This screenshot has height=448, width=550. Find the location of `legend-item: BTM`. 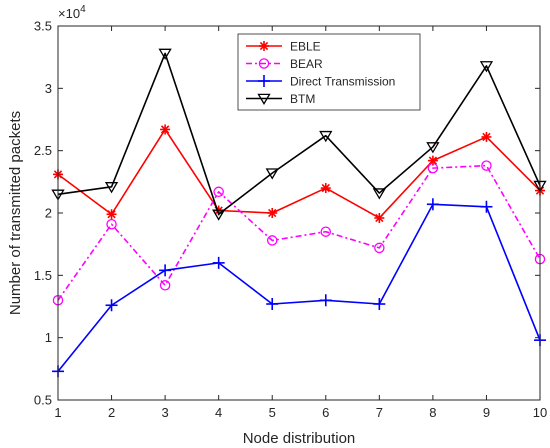

legend-item: BTM is located at coordinates (280, 99).